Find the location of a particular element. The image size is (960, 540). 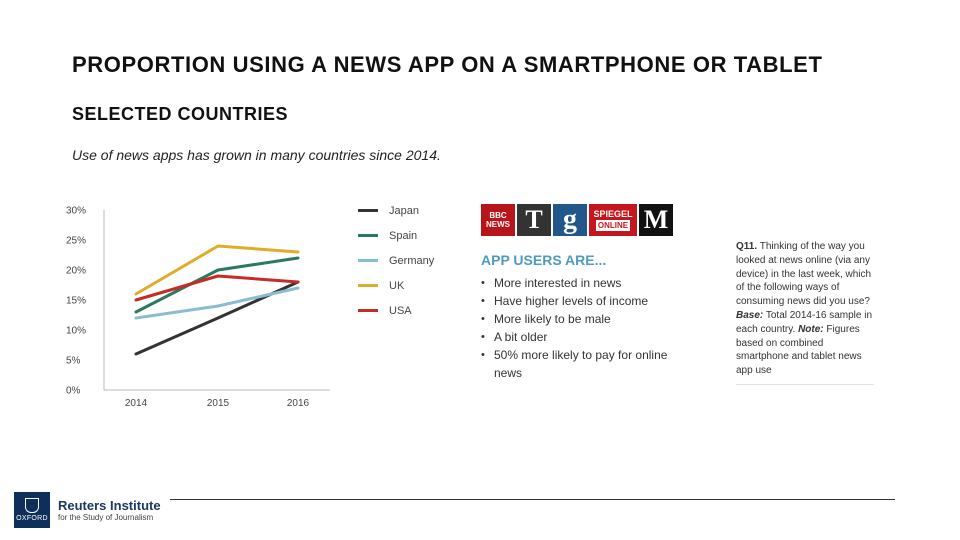

bbc-news-logo: BBC NEWS is located at coordinates (498, 220).